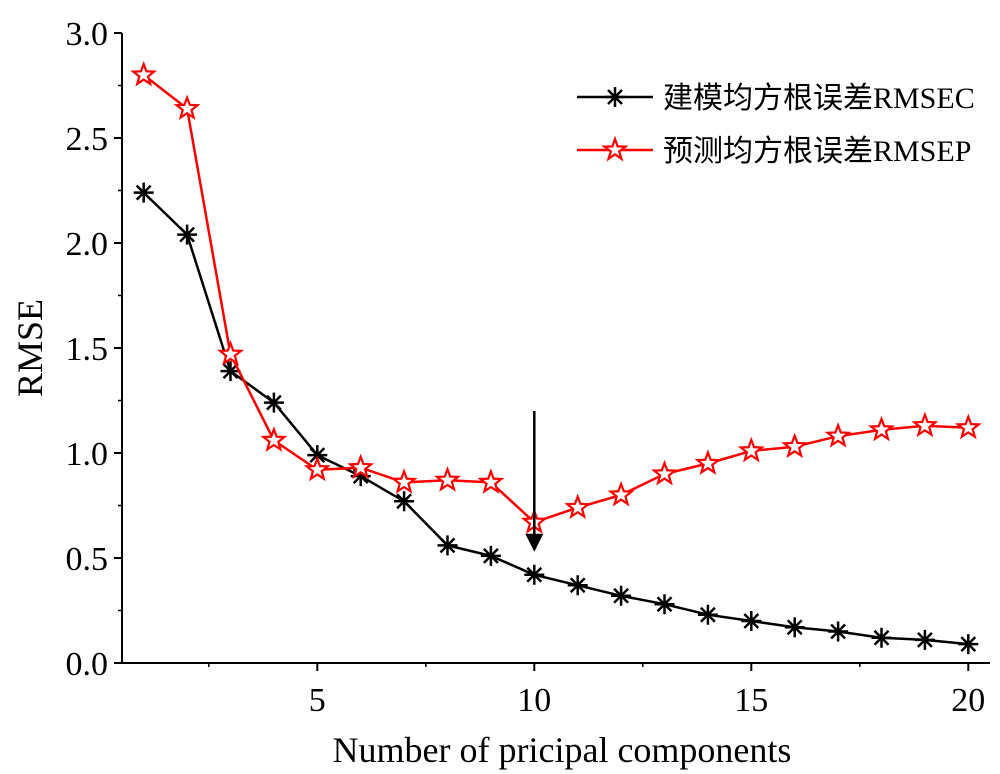 This screenshot has height=774, width=1000. Describe the element at coordinates (87, 139) in the screenshot. I see `y-tick-label: 2.5` at that location.